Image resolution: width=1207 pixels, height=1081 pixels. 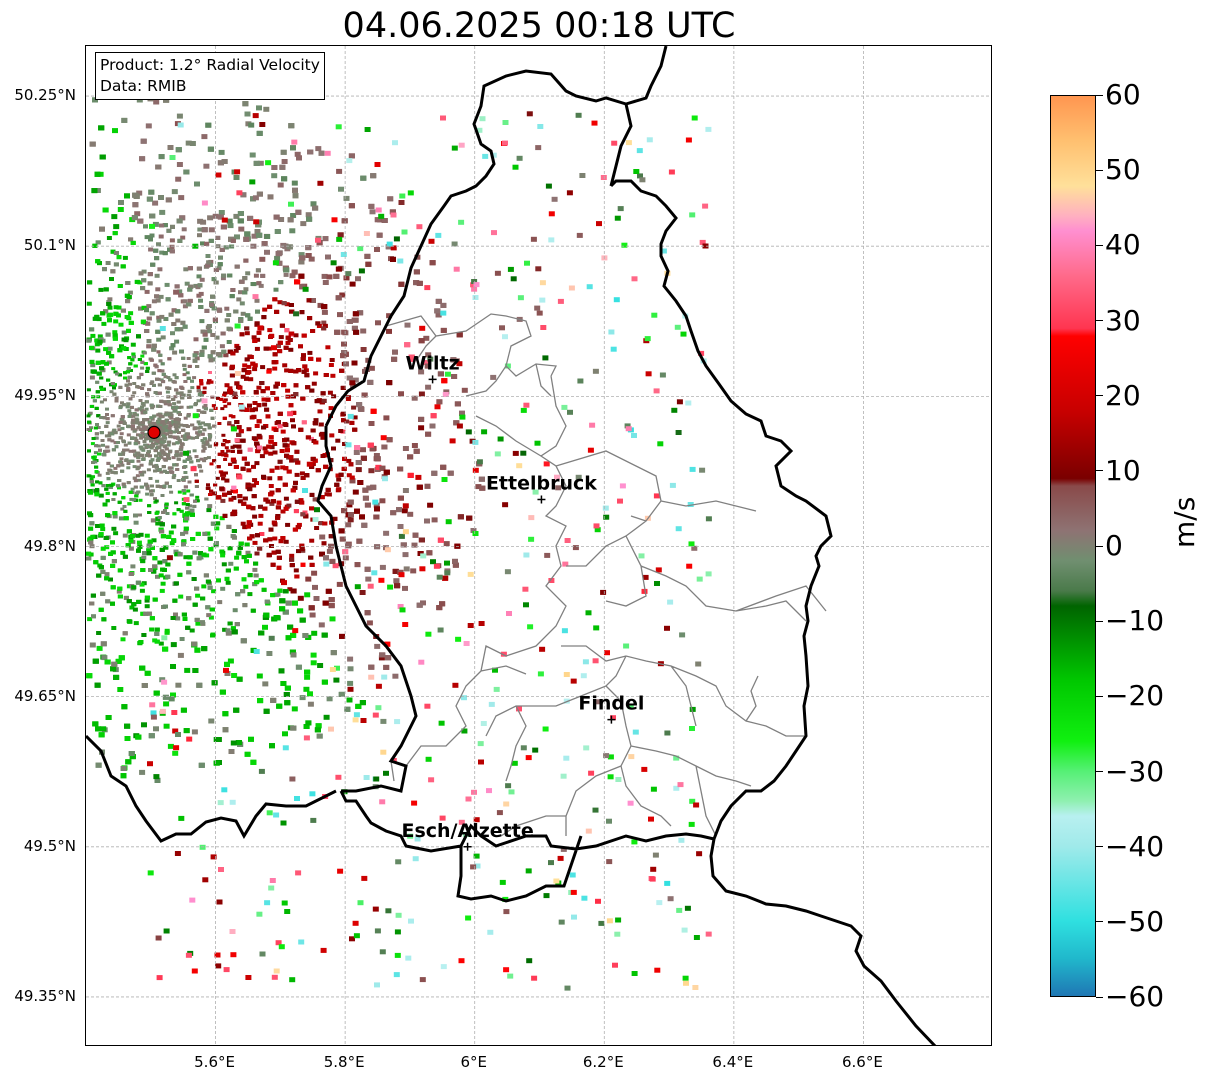 I want to click on city-label: Findel, so click(x=611, y=704).